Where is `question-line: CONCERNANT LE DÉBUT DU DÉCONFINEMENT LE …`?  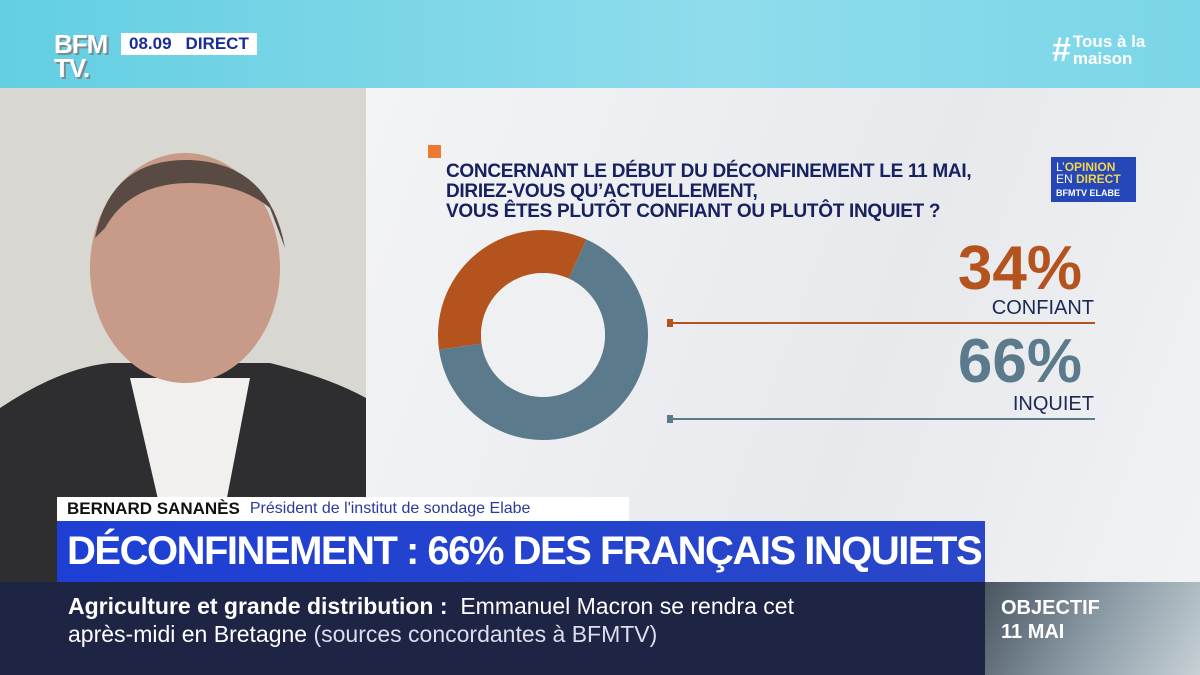
question-line: CONCERNANT LE DÉBUT DU DÉCONFINEMENT LE … is located at coordinates (709, 171).